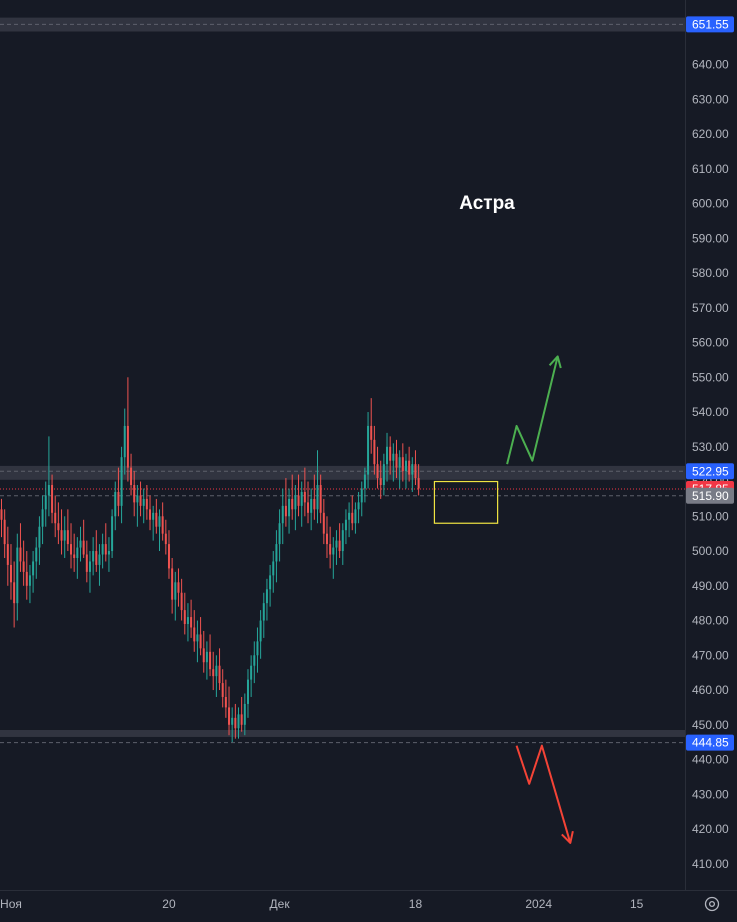 The height and width of the screenshot is (922, 737). Describe the element at coordinates (532, 410) in the screenshot. I see `arrow-up` at that location.